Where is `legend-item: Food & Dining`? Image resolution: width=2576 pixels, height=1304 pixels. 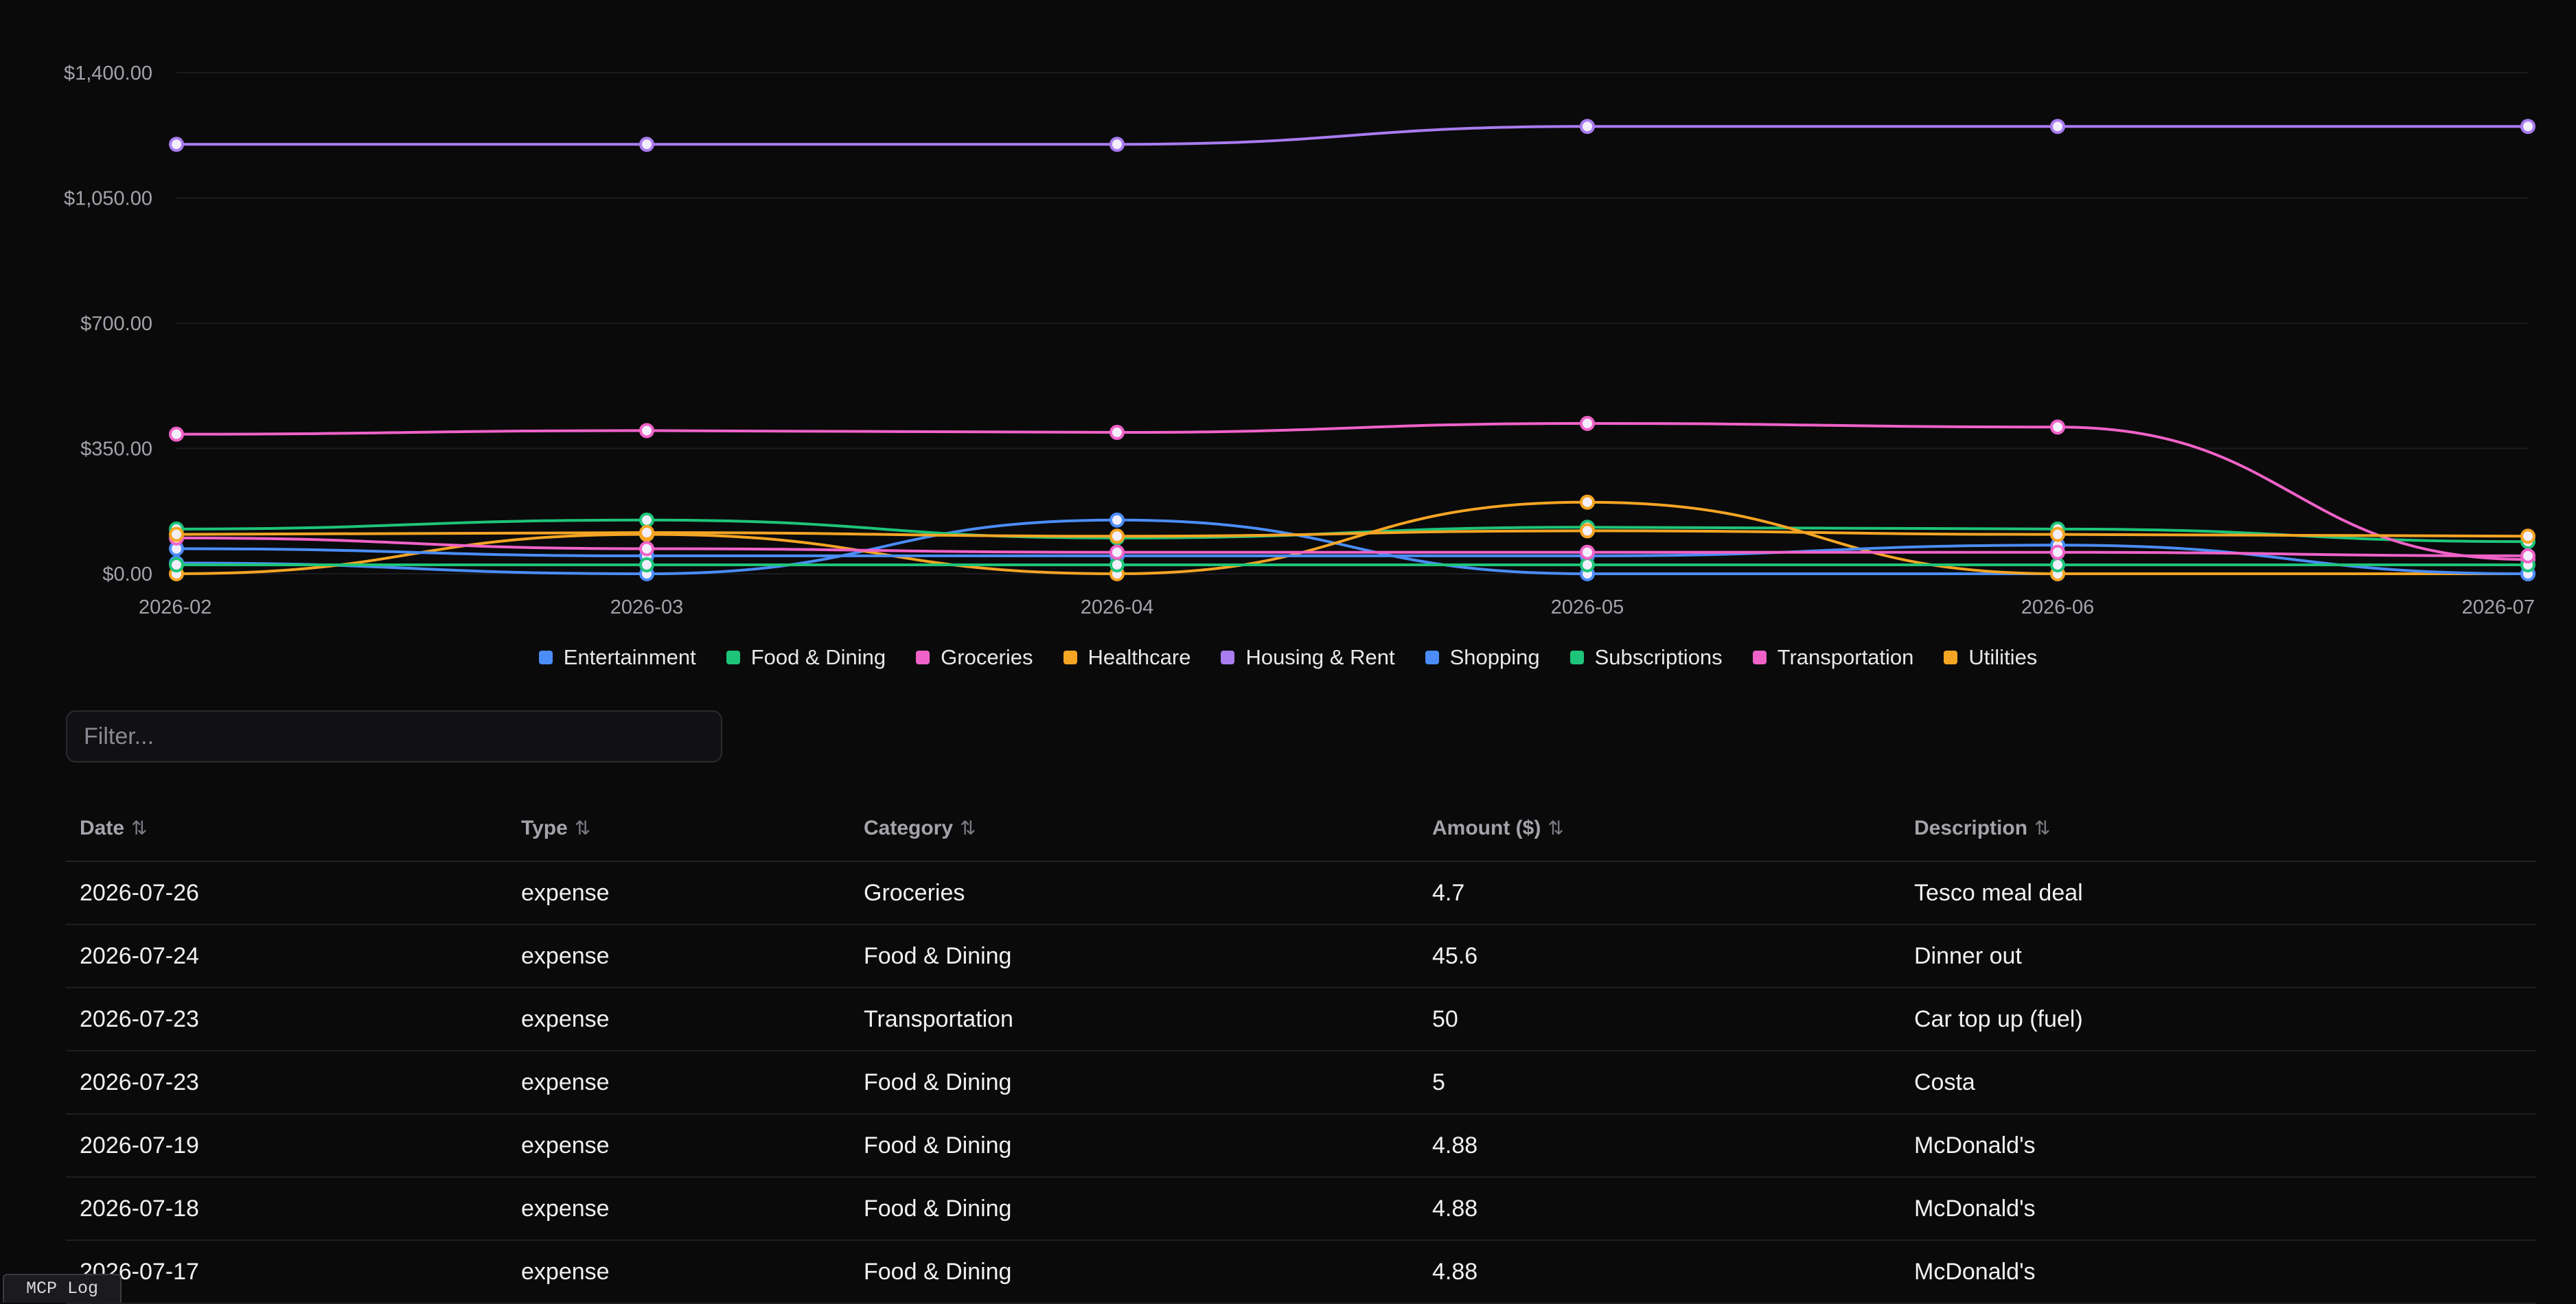 legend-item: Food & Dining is located at coordinates (806, 657).